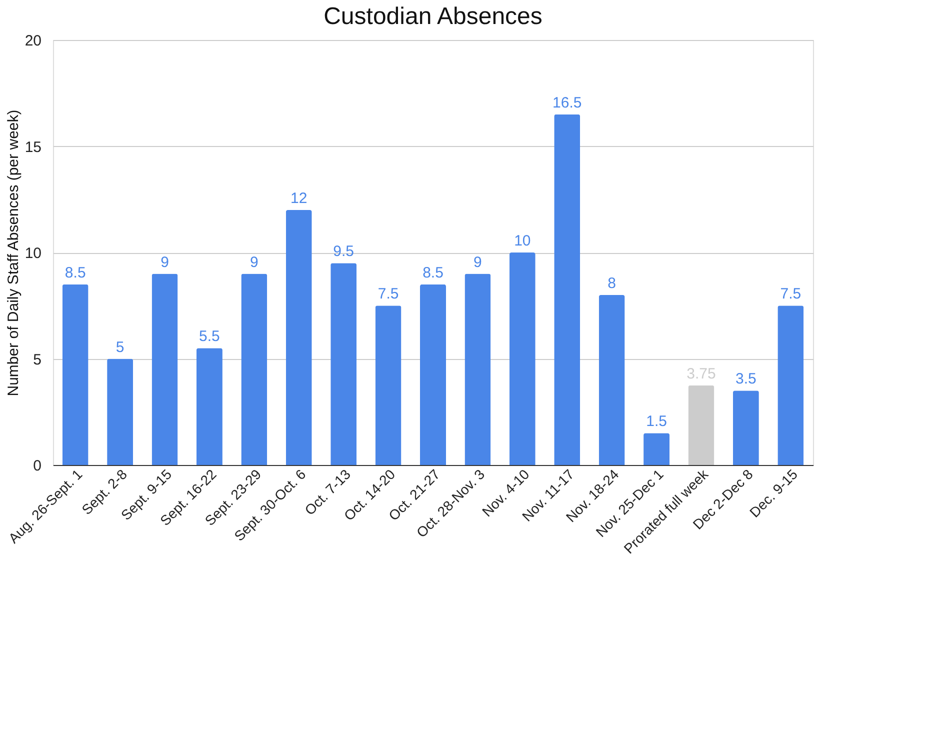 This screenshot has height=732, width=936. I want to click on chart-title: Custodian Absences, so click(433, 16).